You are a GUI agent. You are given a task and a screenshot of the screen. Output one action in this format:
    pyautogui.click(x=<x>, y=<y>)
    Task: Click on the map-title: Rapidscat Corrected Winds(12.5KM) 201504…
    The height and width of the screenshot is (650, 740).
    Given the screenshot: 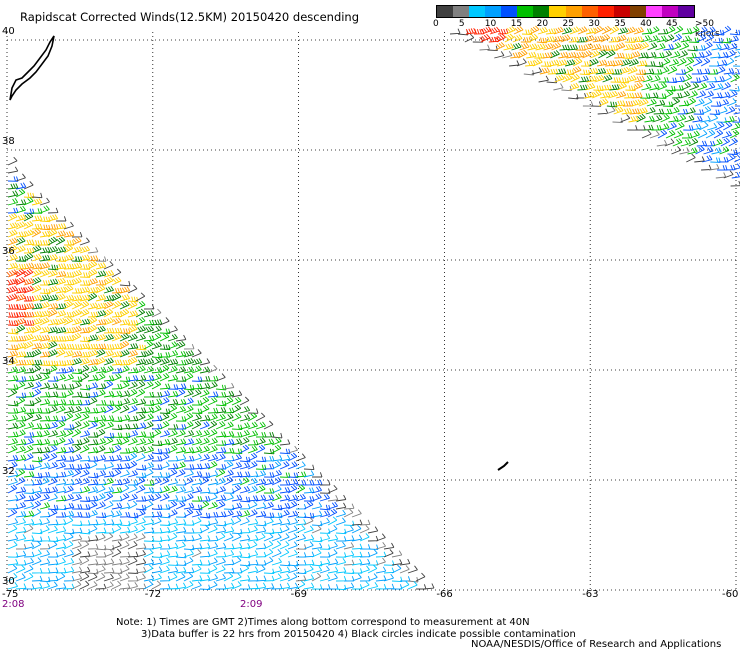 What is the action you would take?
    pyautogui.click(x=190, y=17)
    